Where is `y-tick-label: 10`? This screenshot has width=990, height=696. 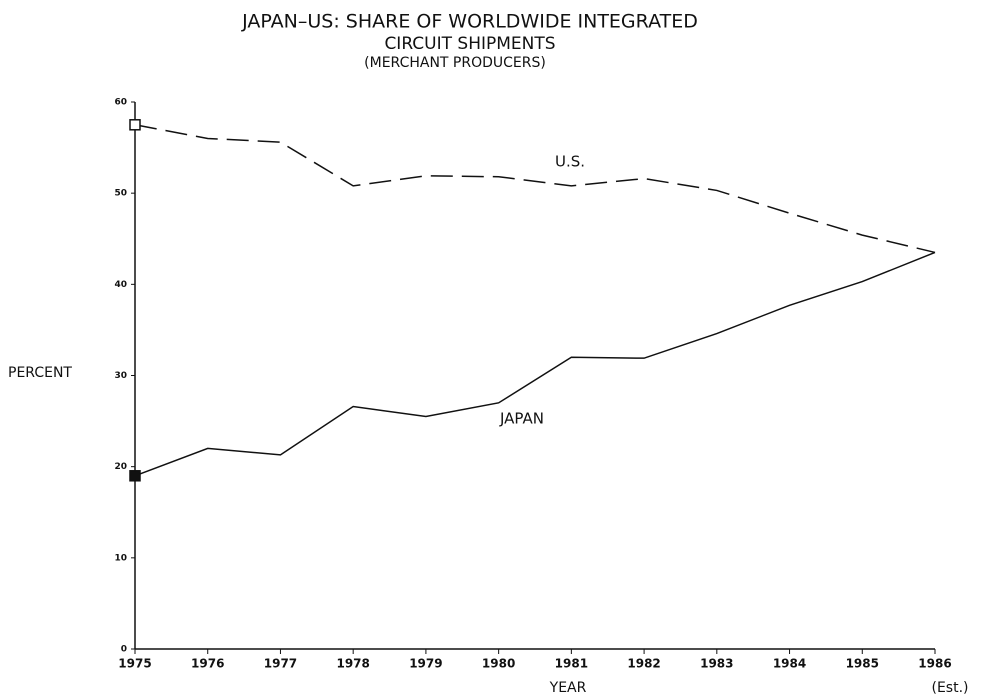
y-tick-label: 10 is located at coordinates (120, 558).